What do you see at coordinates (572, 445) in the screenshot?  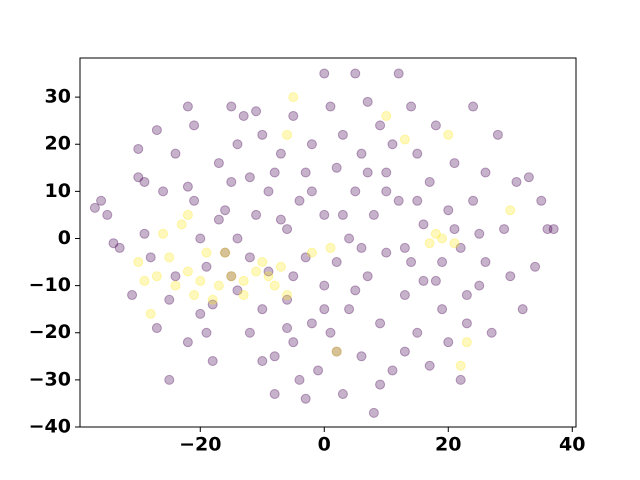 I see `x-tick-label: 40` at bounding box center [572, 445].